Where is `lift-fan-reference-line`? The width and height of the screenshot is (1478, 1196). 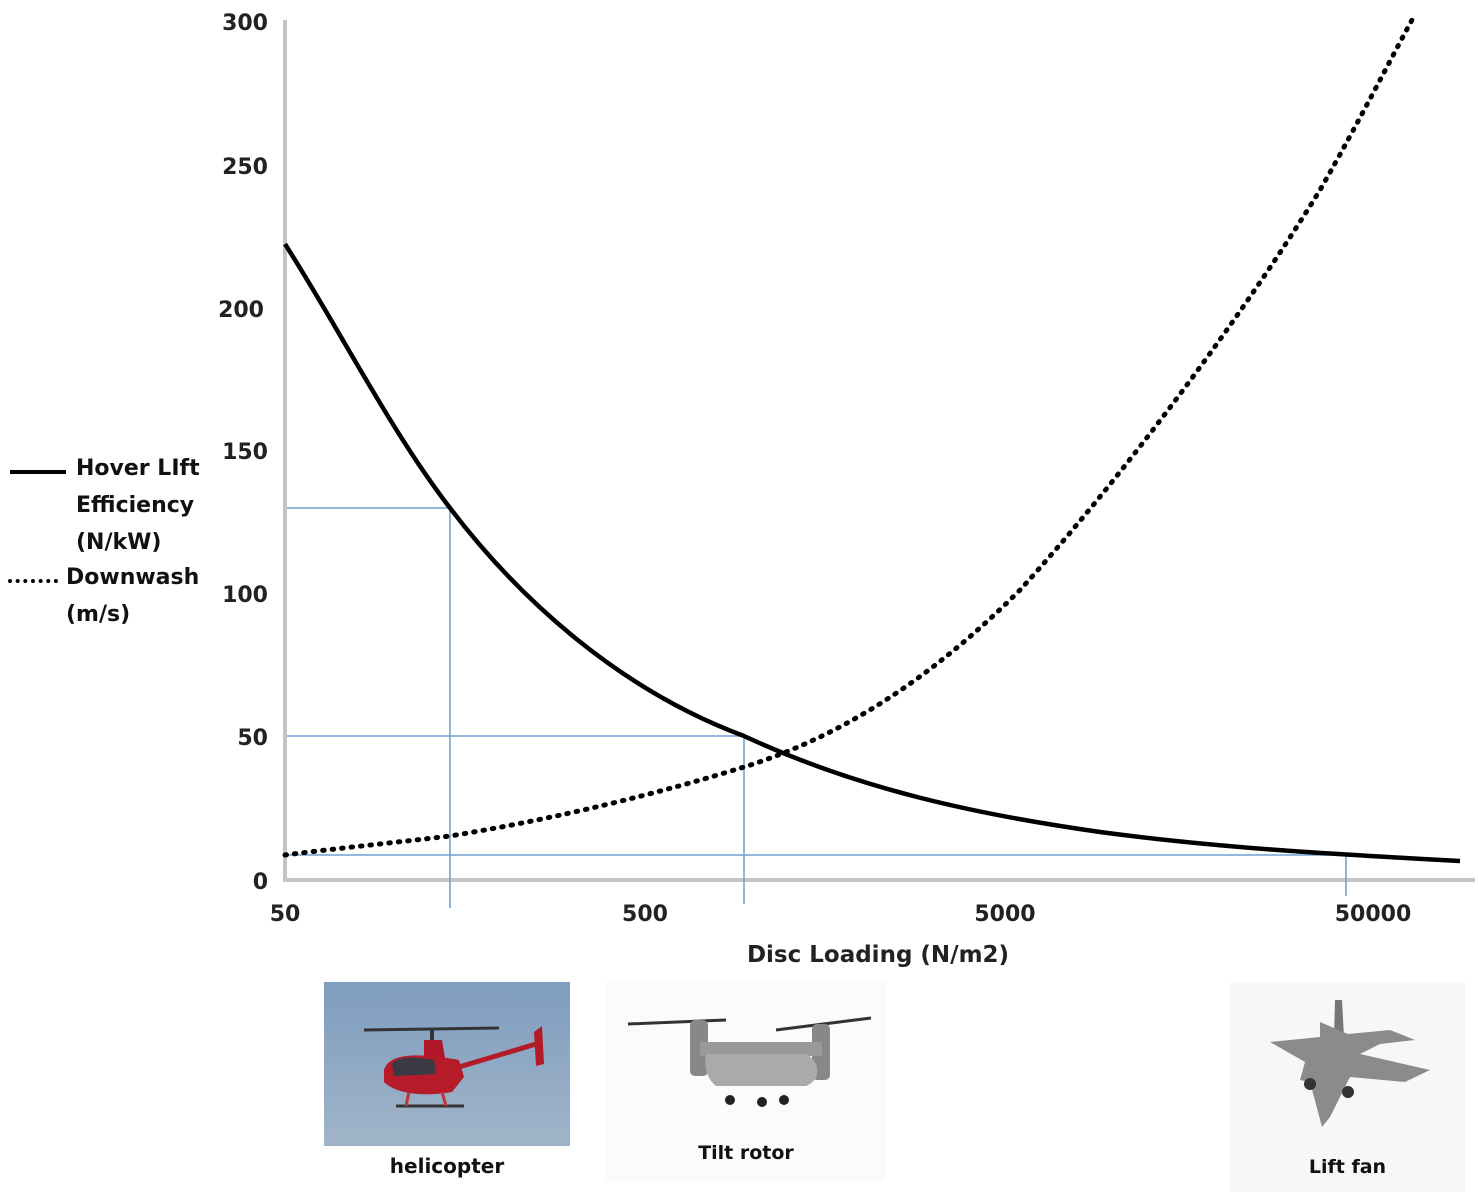
lift-fan-reference-line is located at coordinates (817, 875).